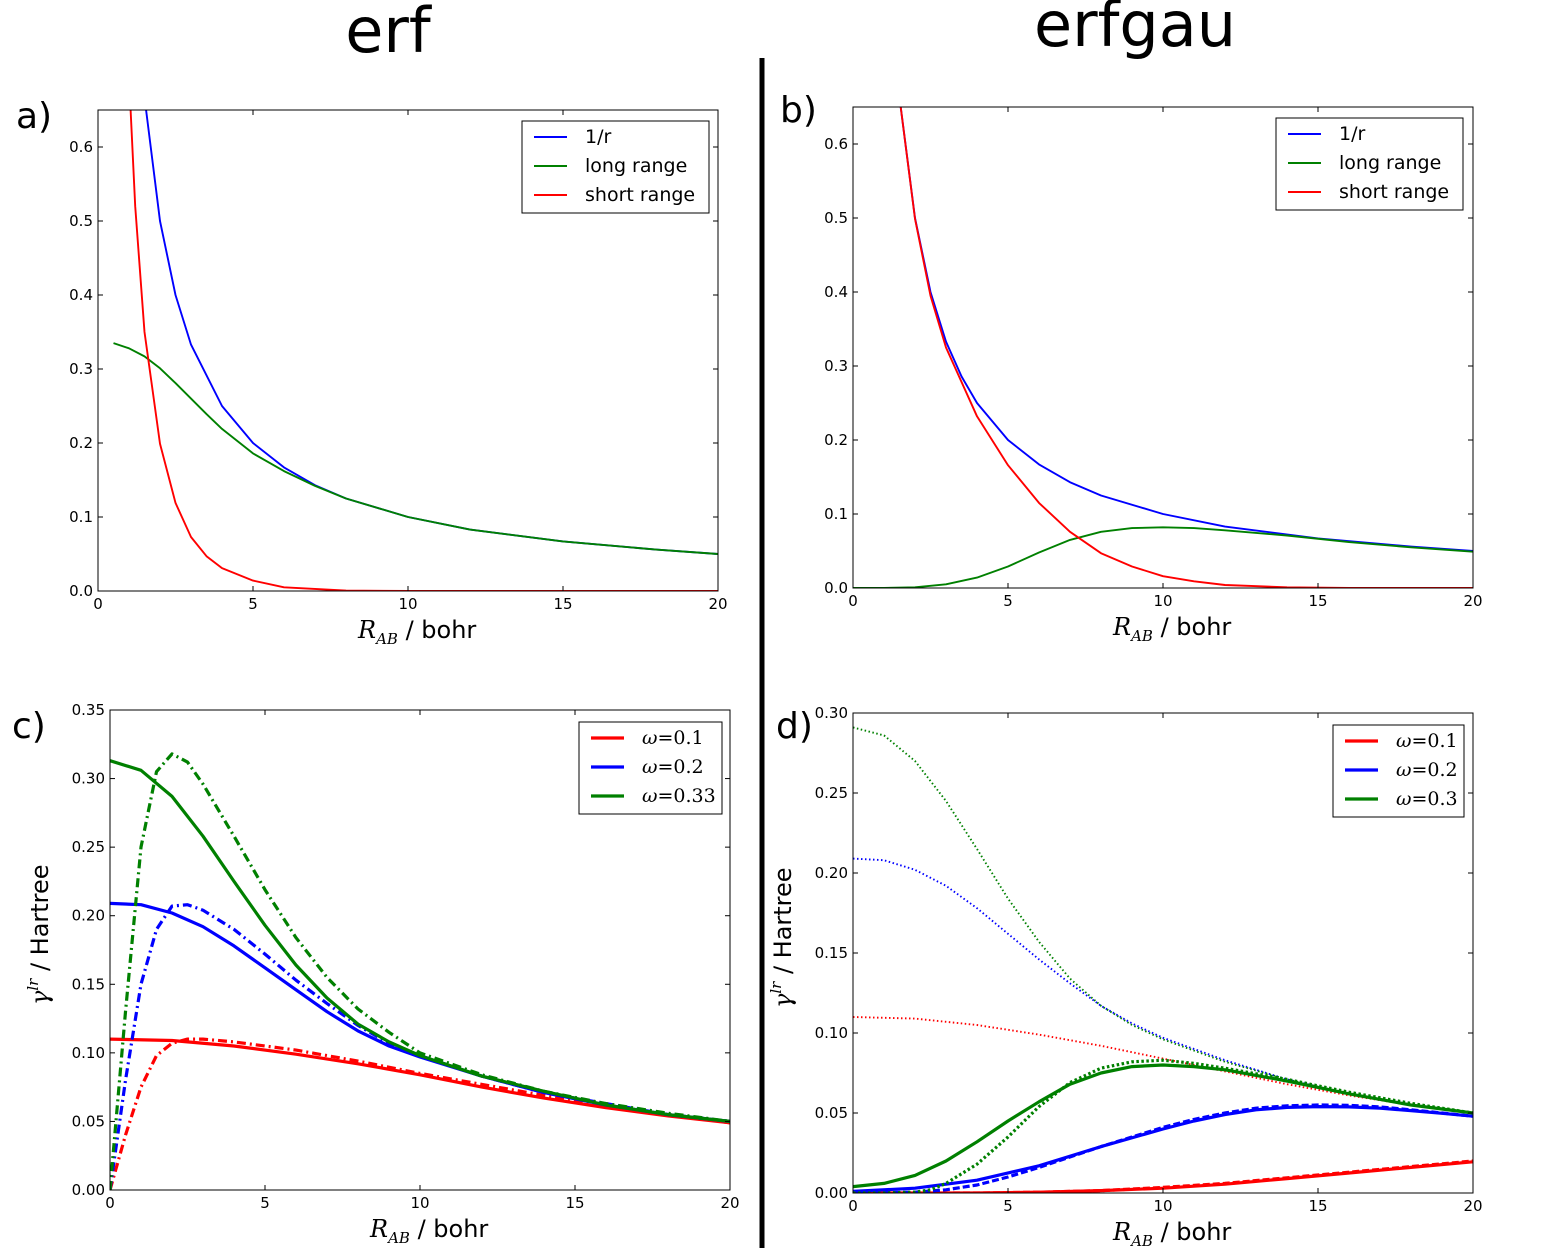  What do you see at coordinates (798, 110) in the screenshot?
I see `panel-label: b)` at bounding box center [798, 110].